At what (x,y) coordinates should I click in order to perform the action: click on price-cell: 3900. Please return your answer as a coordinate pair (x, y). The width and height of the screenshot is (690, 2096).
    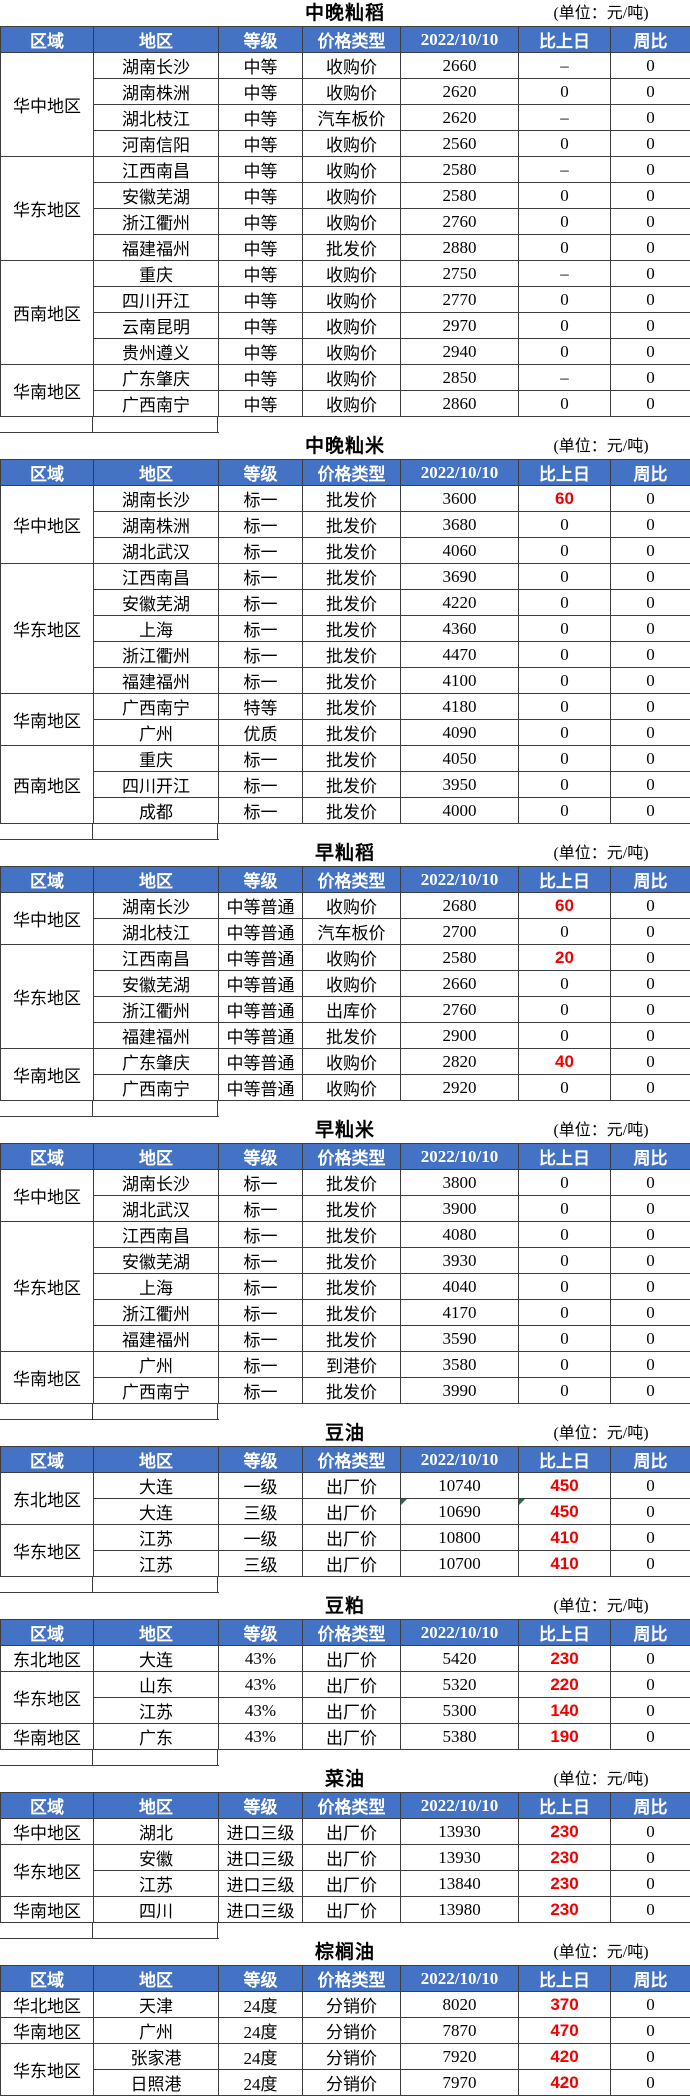
    Looking at the image, I should click on (460, 1209).